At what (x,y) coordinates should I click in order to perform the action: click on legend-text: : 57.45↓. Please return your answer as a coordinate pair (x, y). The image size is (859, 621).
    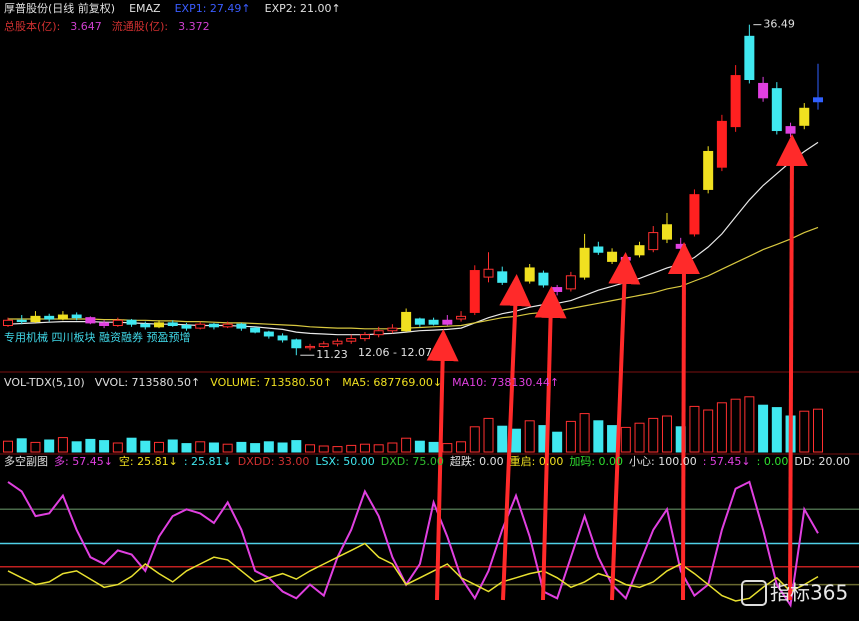
    Looking at the image, I should click on (727, 461).